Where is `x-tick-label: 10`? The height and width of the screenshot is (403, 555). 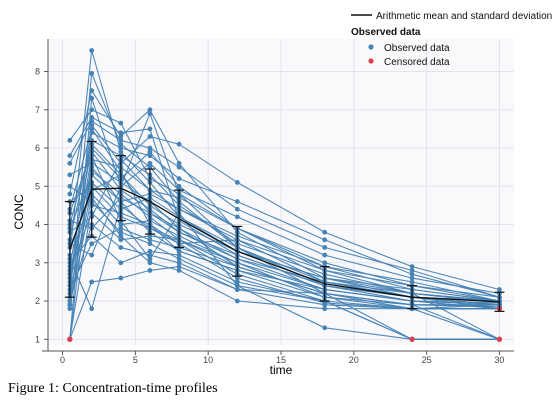
x-tick-label: 10 is located at coordinates (208, 360).